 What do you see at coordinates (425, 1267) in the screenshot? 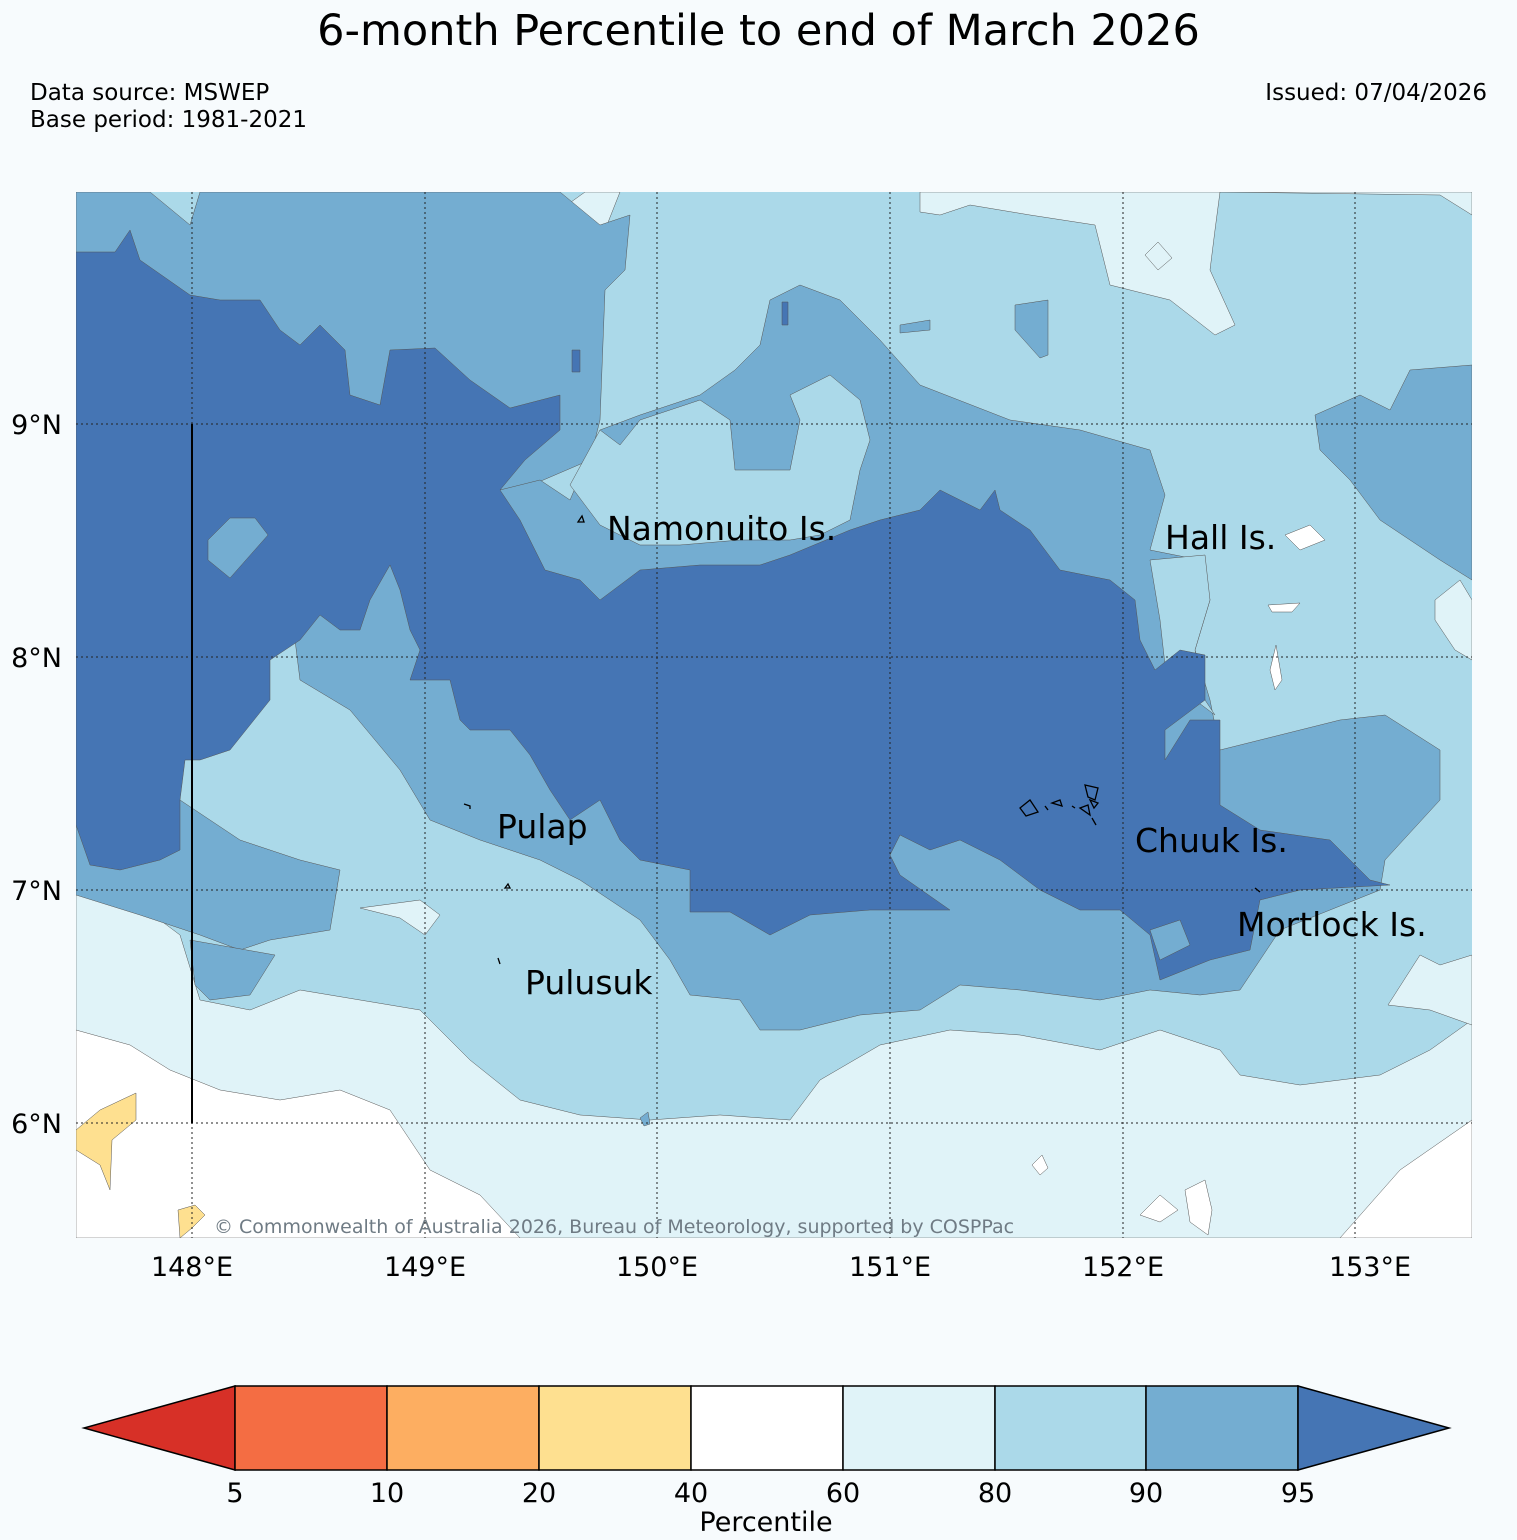
I see `lon-label-149e: 149°E` at bounding box center [425, 1267].